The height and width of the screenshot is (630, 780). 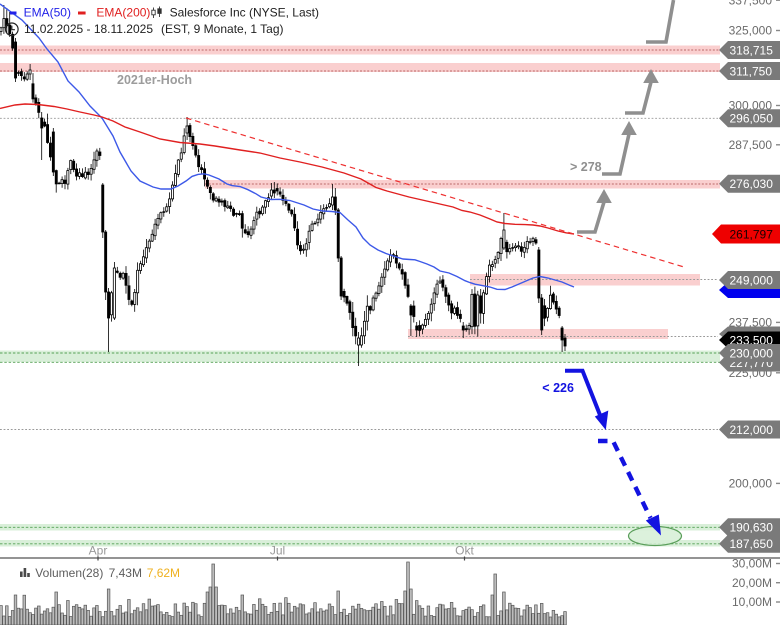 What do you see at coordinates (752, 50) in the screenshot?
I see `svg-text: 318,715` at bounding box center [752, 50].